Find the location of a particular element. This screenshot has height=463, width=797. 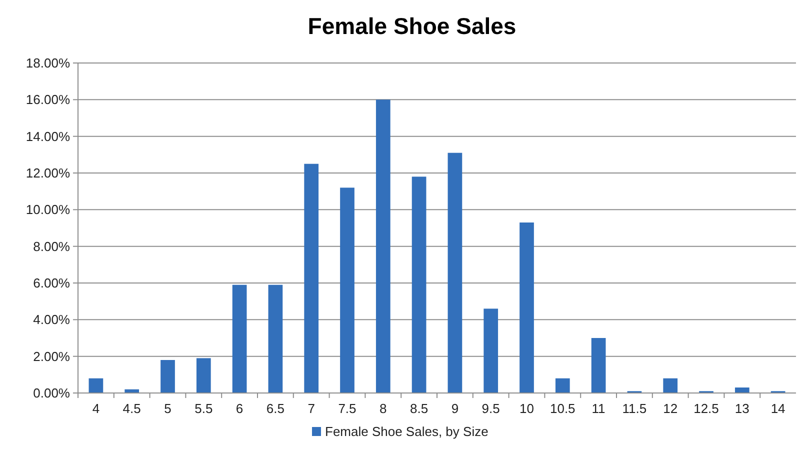

legend-label: Female Shoe Sales, by Size is located at coordinates (406, 432).